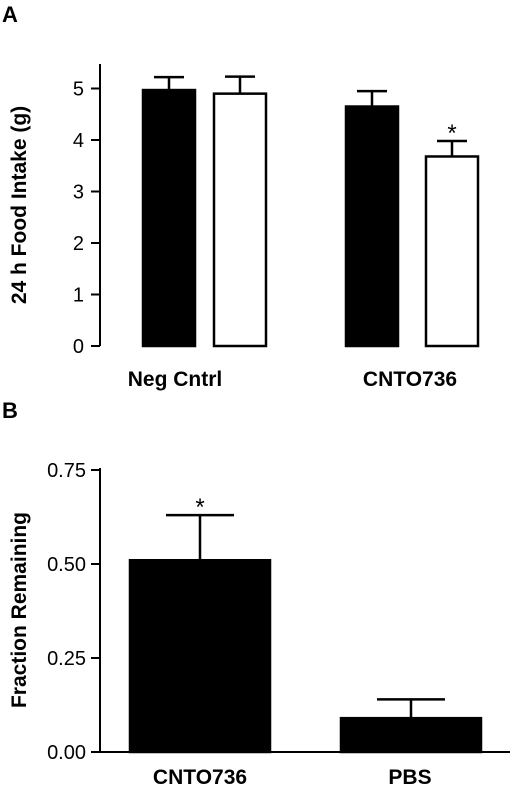 This screenshot has width=520, height=792. What do you see at coordinates (19, 205) in the screenshot?
I see `y-axis-title: 24 h Food Intake (g)` at bounding box center [19, 205].